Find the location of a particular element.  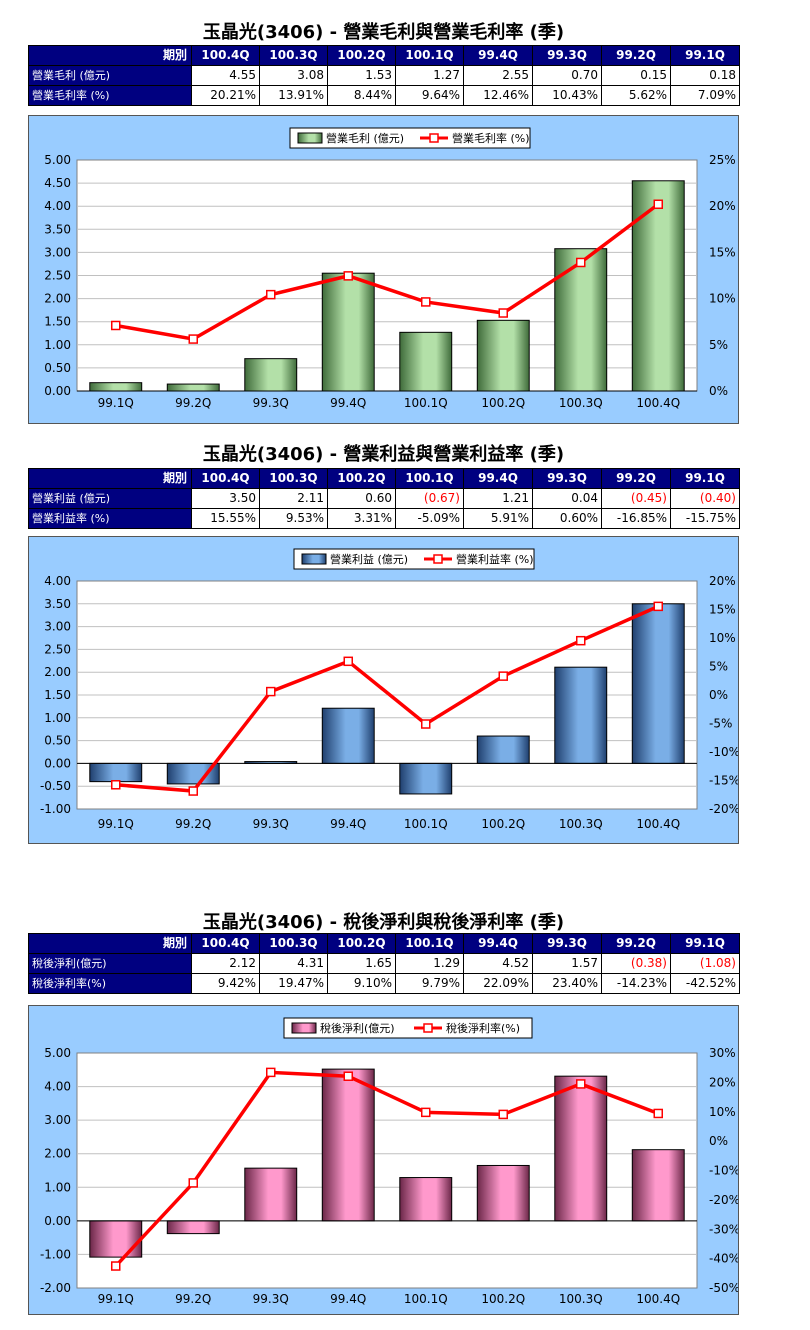

table-cell: 4.52 is located at coordinates (498, 963).